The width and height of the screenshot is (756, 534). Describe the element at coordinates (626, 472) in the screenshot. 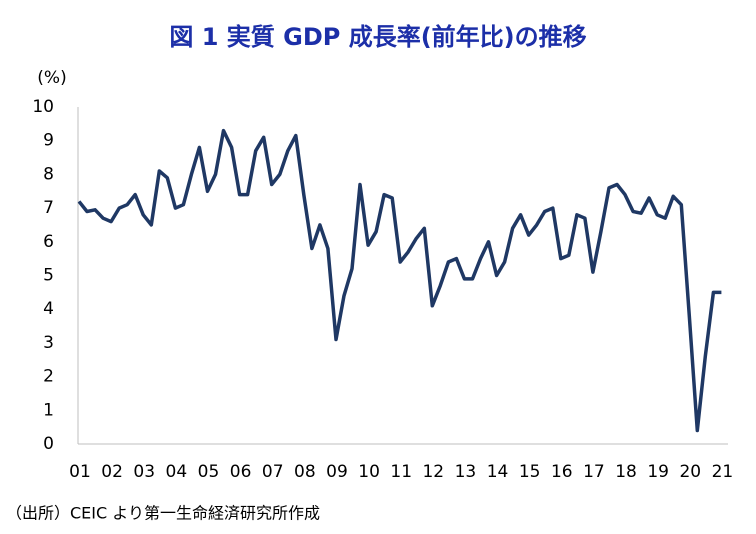

I see `x-tick-label: 18` at that location.